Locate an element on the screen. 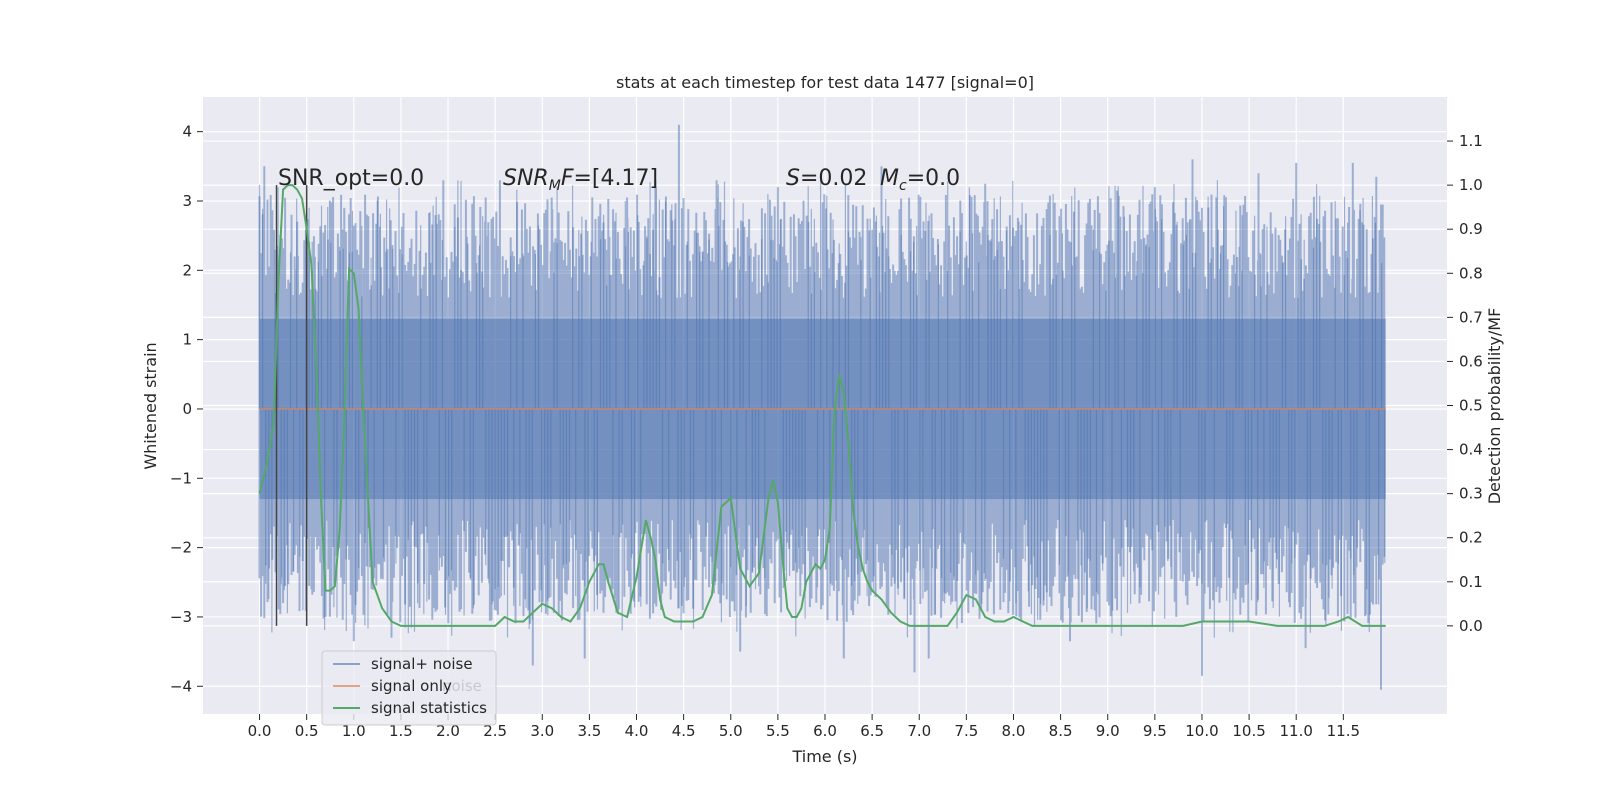 The height and width of the screenshot is (800, 1600). legend-ghost-text: noise is located at coordinates (462, 686).